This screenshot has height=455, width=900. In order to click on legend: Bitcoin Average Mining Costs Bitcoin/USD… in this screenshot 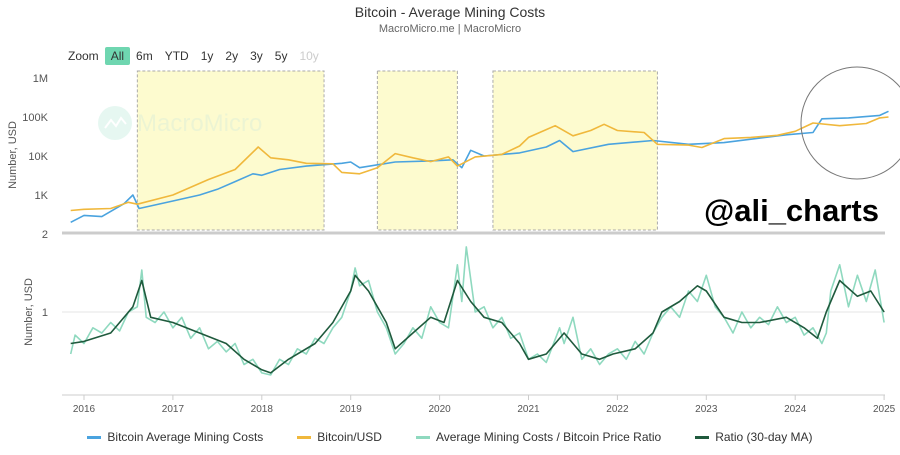, I will do `click(450, 437)`.